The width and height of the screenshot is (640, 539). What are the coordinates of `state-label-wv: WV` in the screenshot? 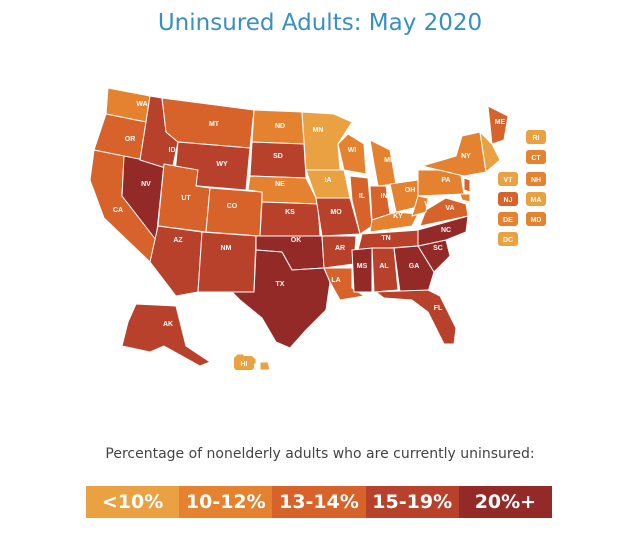 It's located at (430, 204).